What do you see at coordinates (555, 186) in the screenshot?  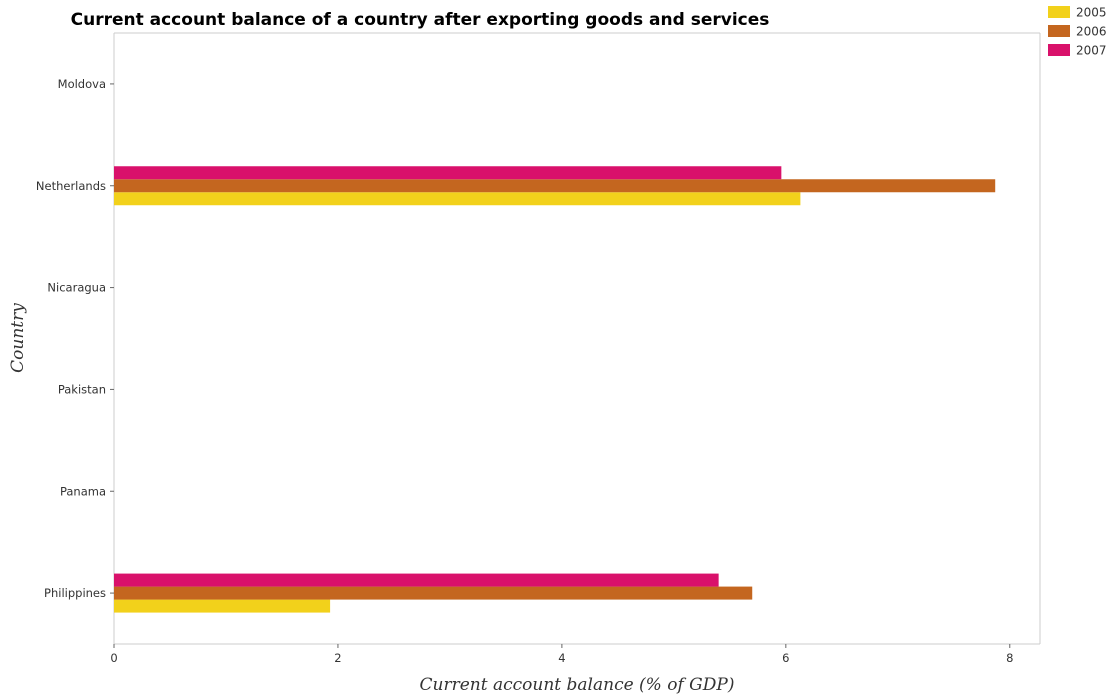 I see `bar-2006-netherlands` at bounding box center [555, 186].